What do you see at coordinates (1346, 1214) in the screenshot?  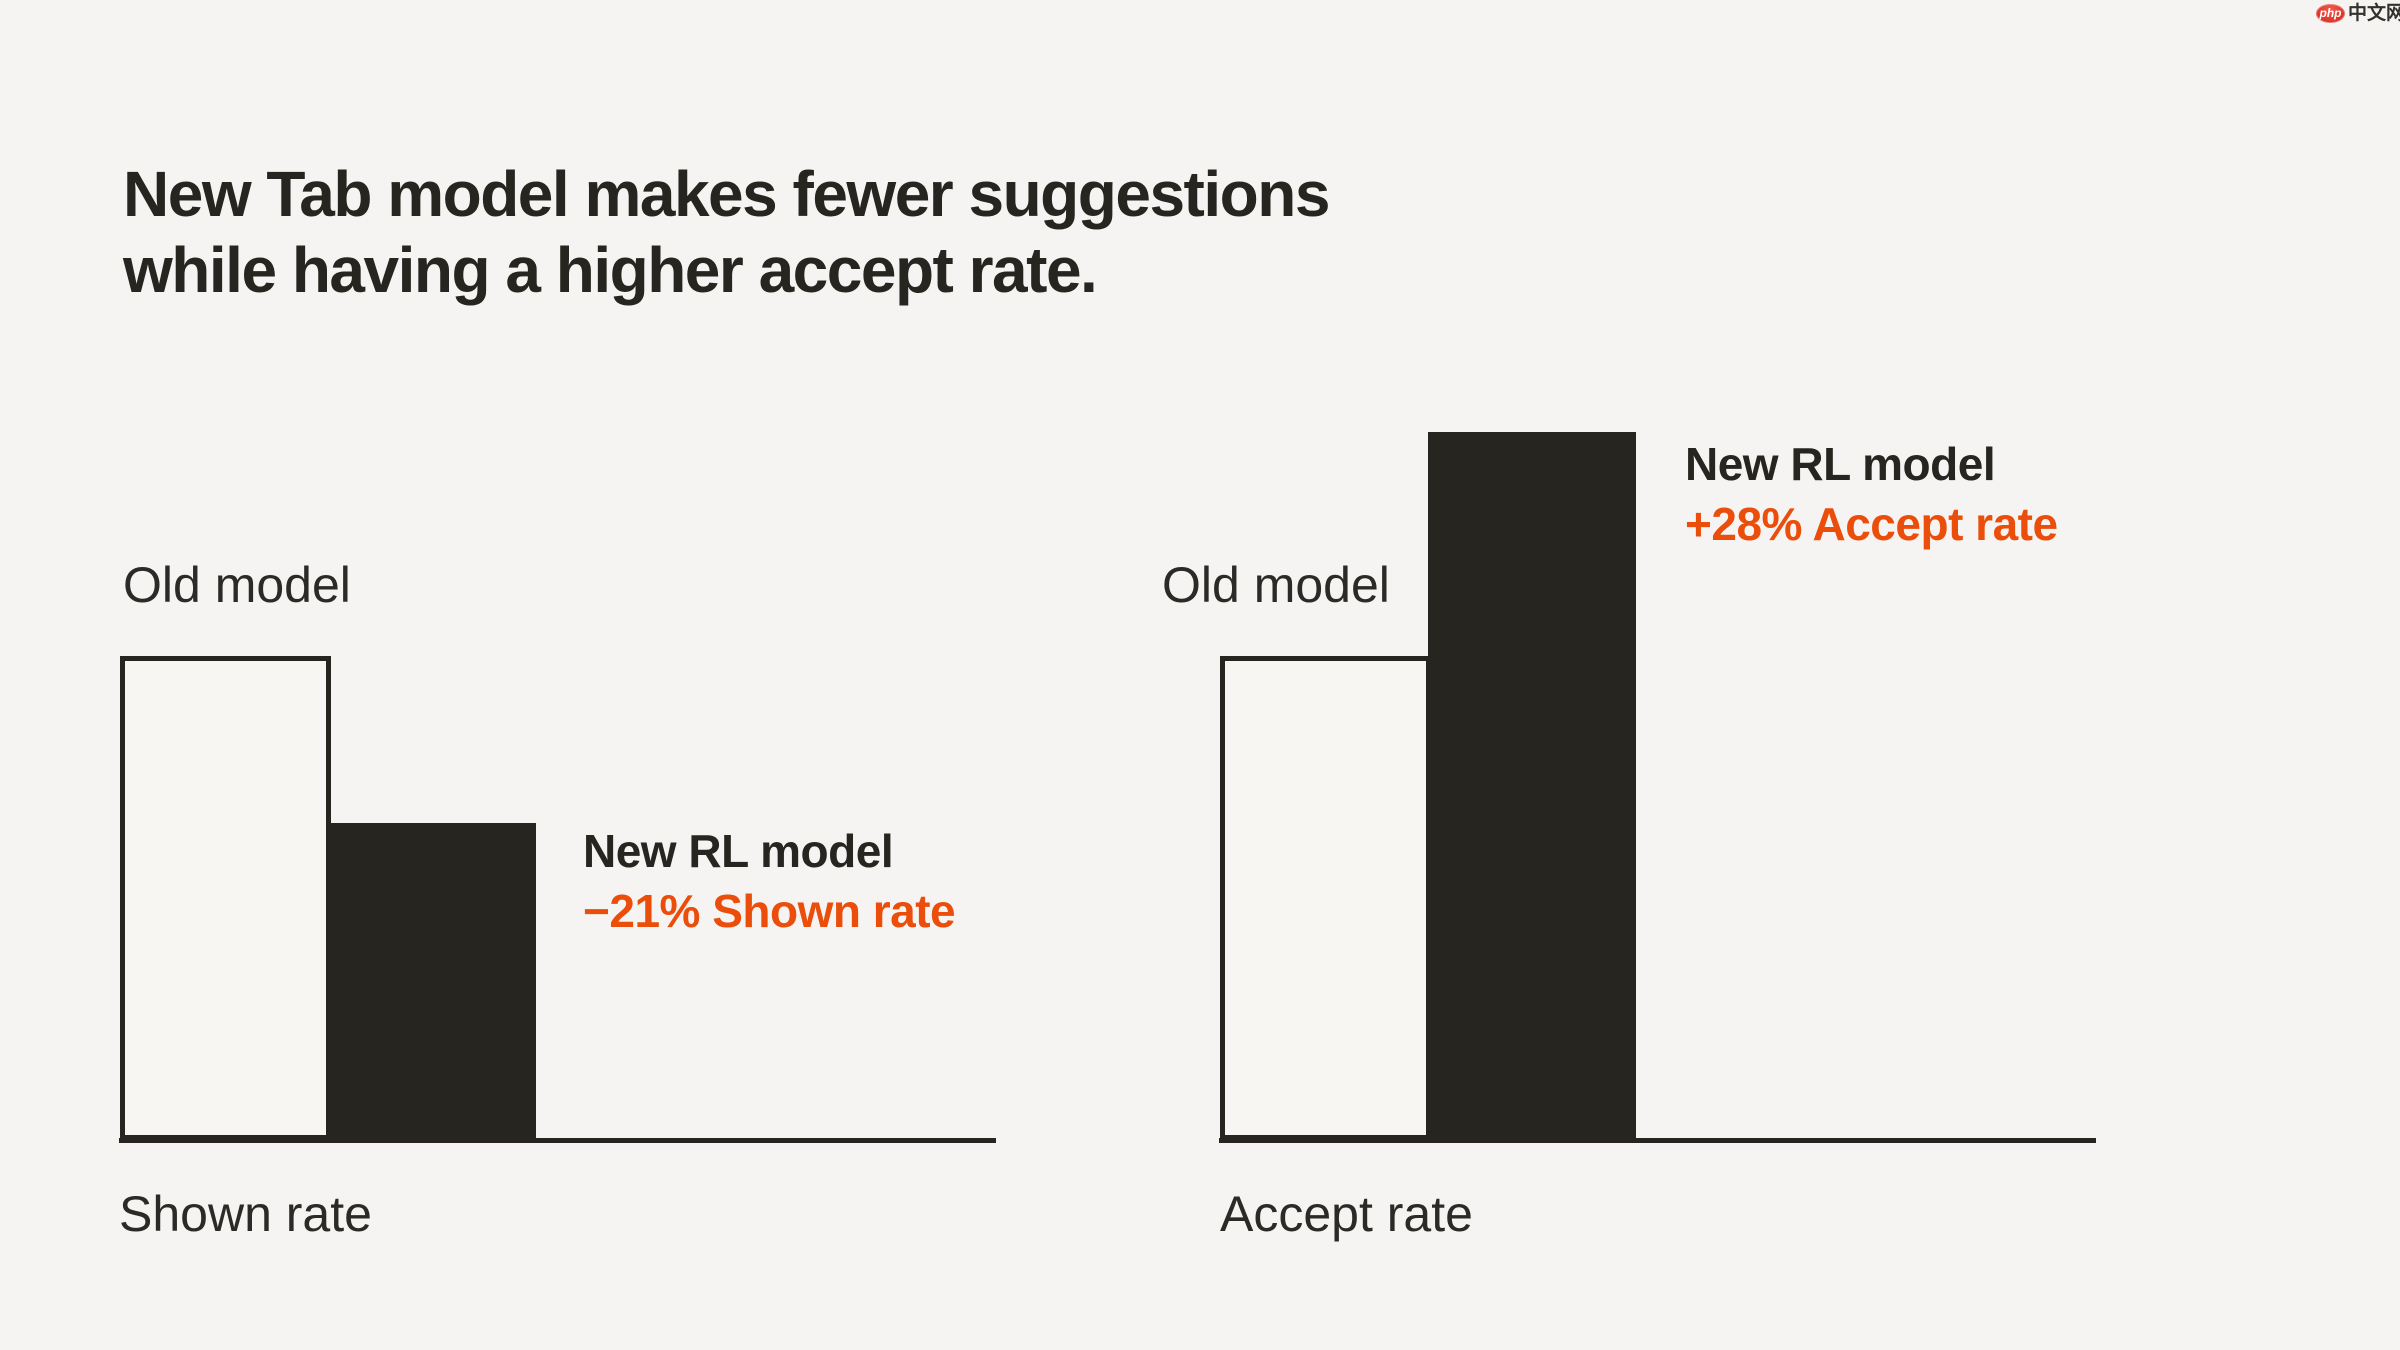 I see `axis-label-accept-rate: Accept rate` at bounding box center [1346, 1214].